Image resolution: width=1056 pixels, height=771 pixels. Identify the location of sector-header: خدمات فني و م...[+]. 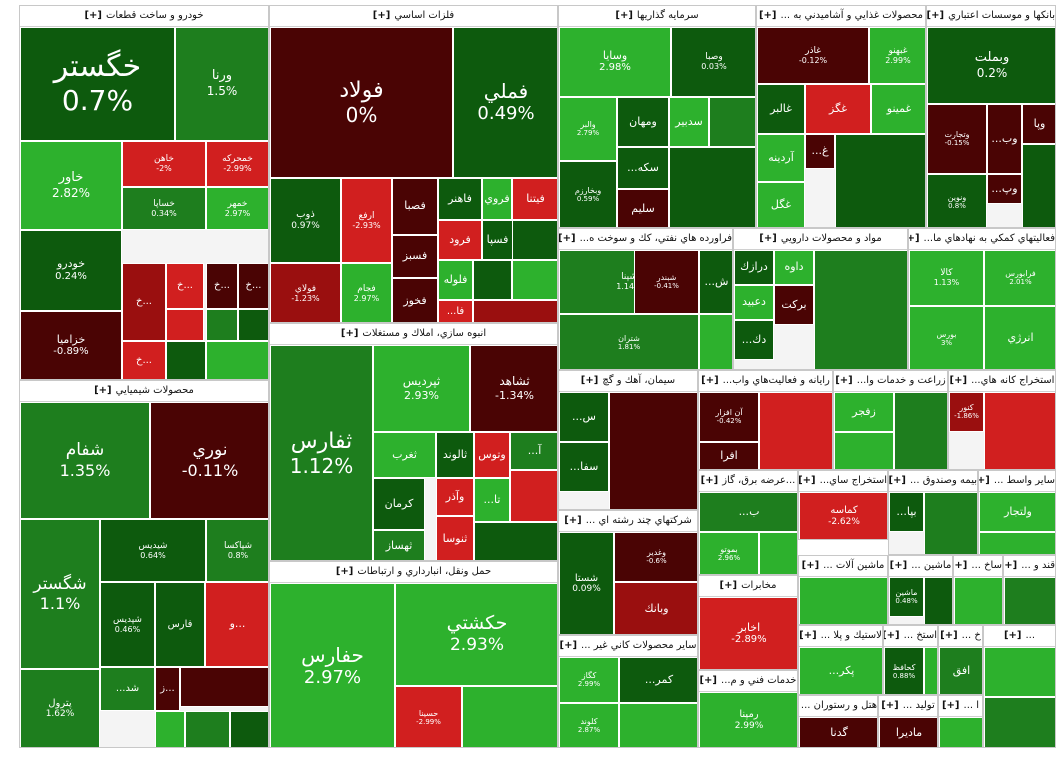
(748, 681).